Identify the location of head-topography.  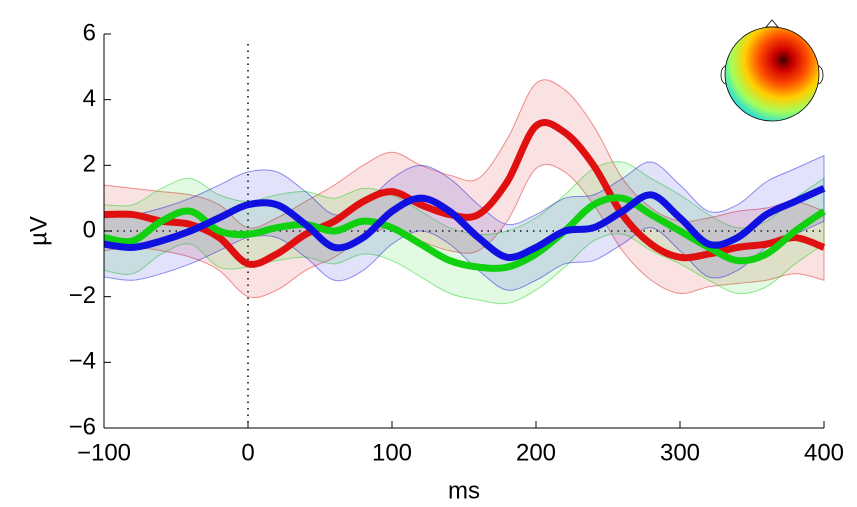
(772, 70).